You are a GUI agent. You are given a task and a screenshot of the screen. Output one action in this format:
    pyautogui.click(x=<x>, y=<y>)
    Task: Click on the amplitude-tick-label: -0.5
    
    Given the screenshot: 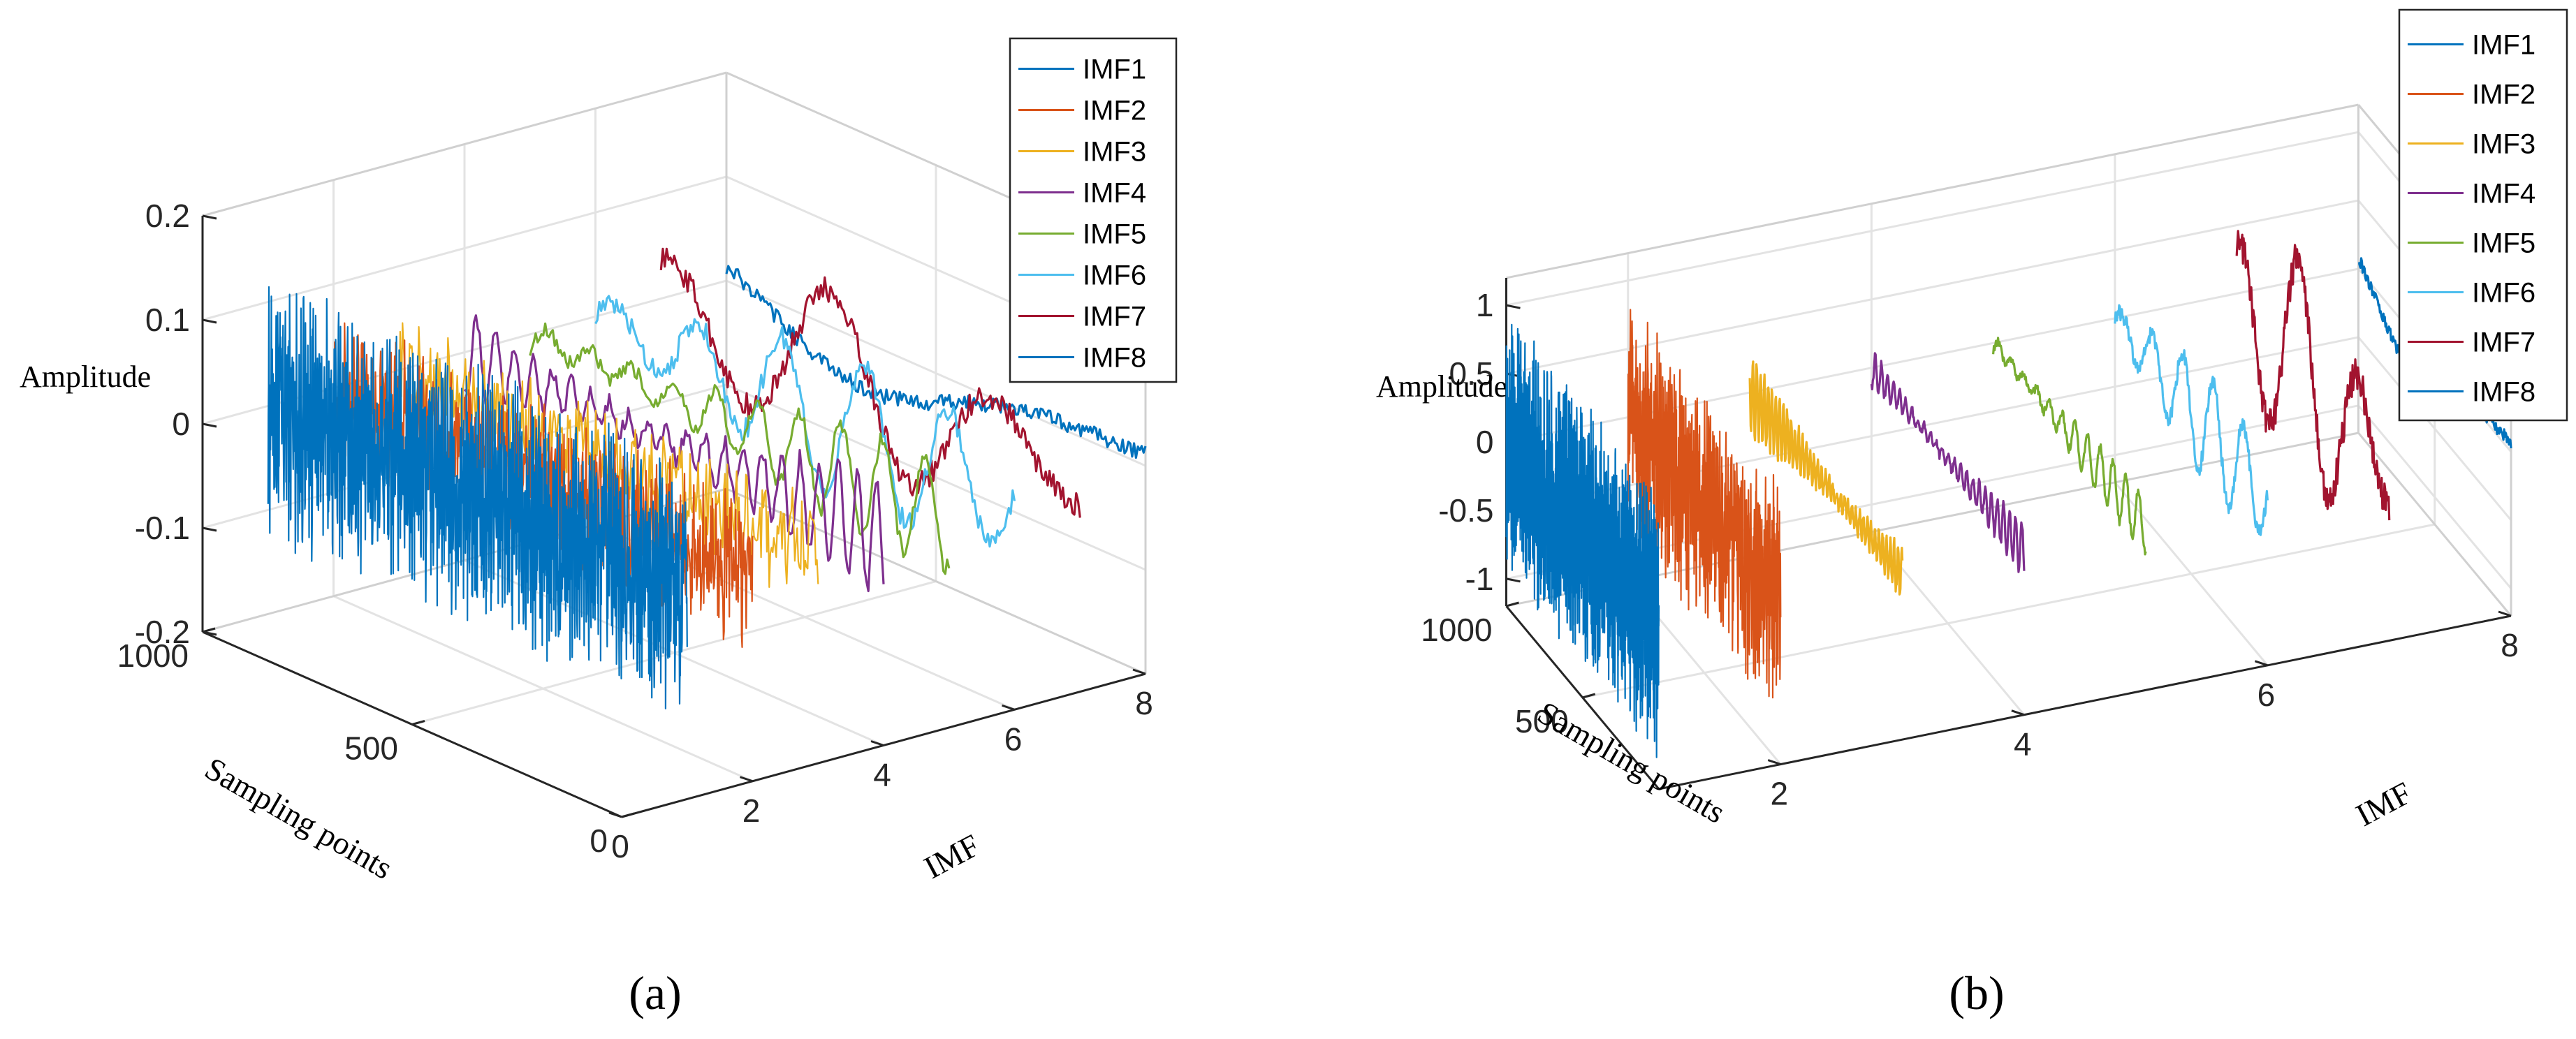 What is the action you would take?
    pyautogui.click(x=1465, y=510)
    